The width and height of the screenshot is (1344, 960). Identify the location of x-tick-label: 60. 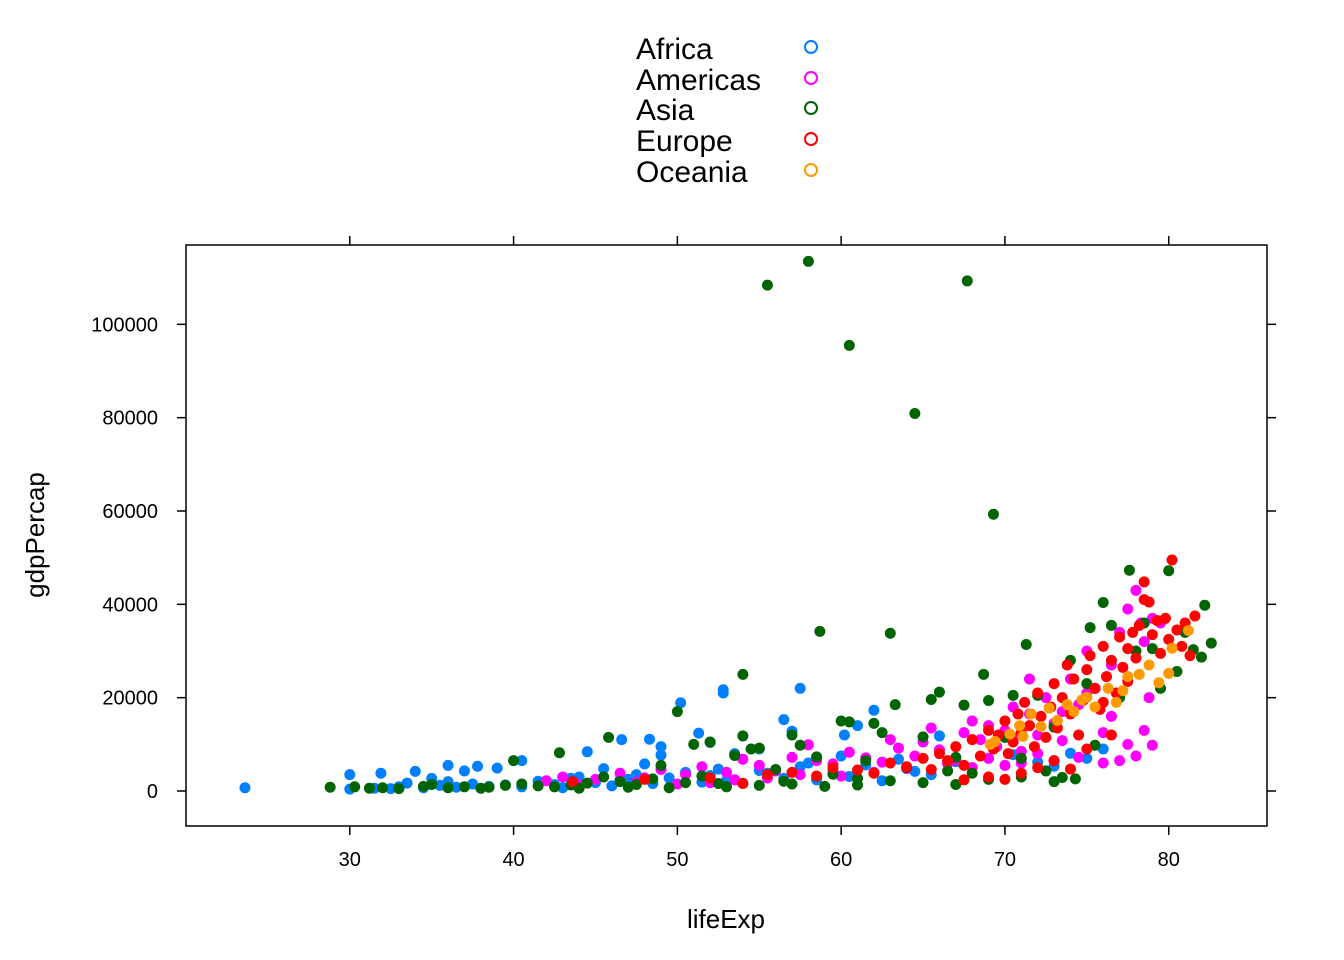
(841, 860).